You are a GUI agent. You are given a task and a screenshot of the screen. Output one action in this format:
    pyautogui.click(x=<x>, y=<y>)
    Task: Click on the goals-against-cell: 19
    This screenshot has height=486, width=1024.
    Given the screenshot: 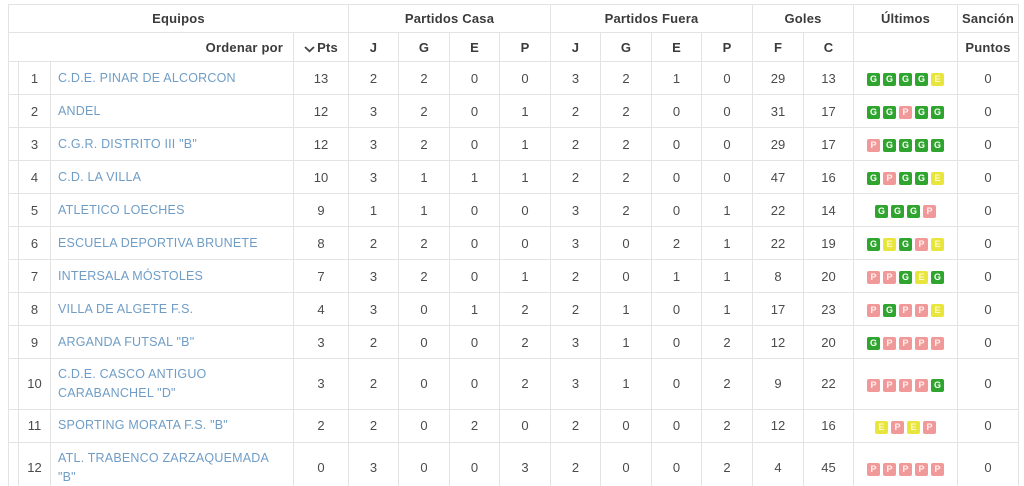 What is the action you would take?
    pyautogui.click(x=829, y=243)
    